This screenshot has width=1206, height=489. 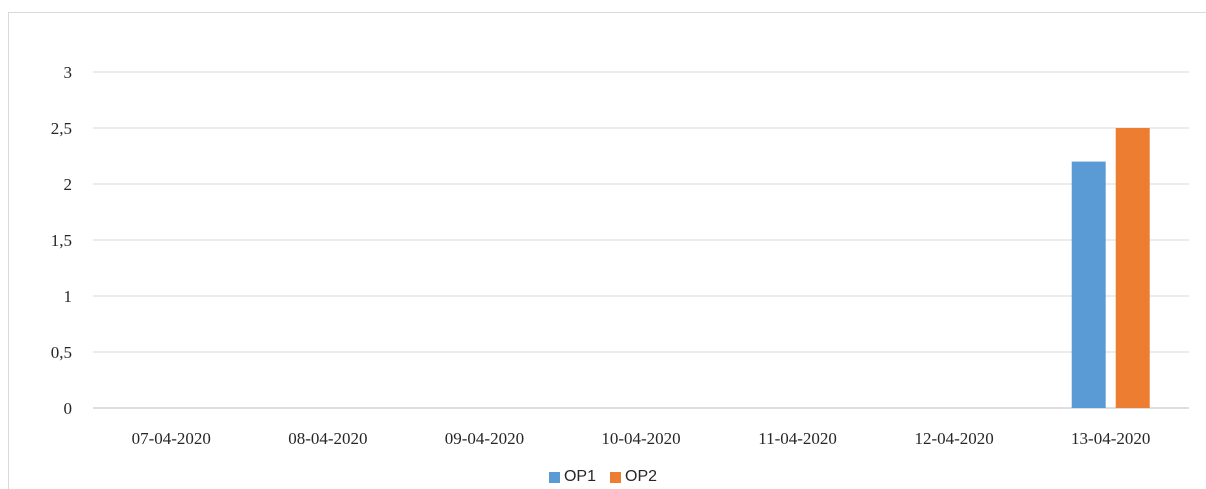 What do you see at coordinates (68, 408) in the screenshot?
I see `y-tick-label: 0` at bounding box center [68, 408].